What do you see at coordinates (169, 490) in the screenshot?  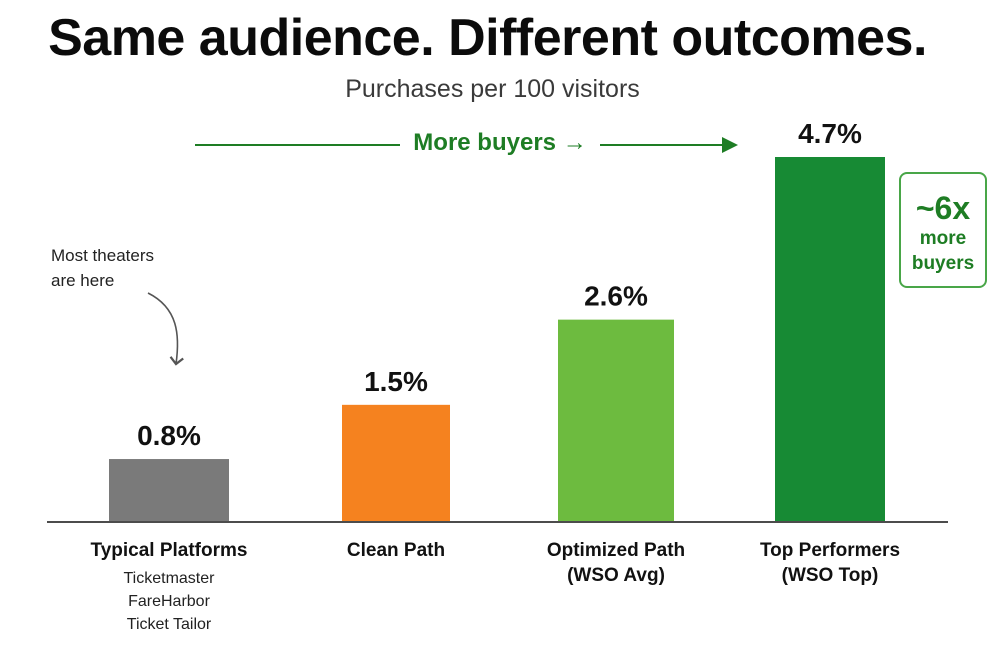 I see `bar-typical-platforms` at bounding box center [169, 490].